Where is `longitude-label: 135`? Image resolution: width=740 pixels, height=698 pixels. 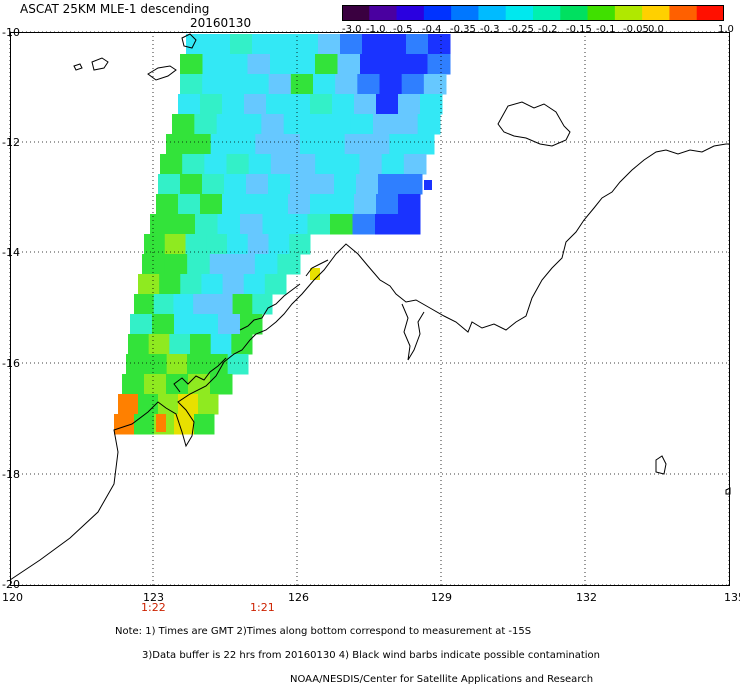 longitude-label: 135 is located at coordinates (732, 597).